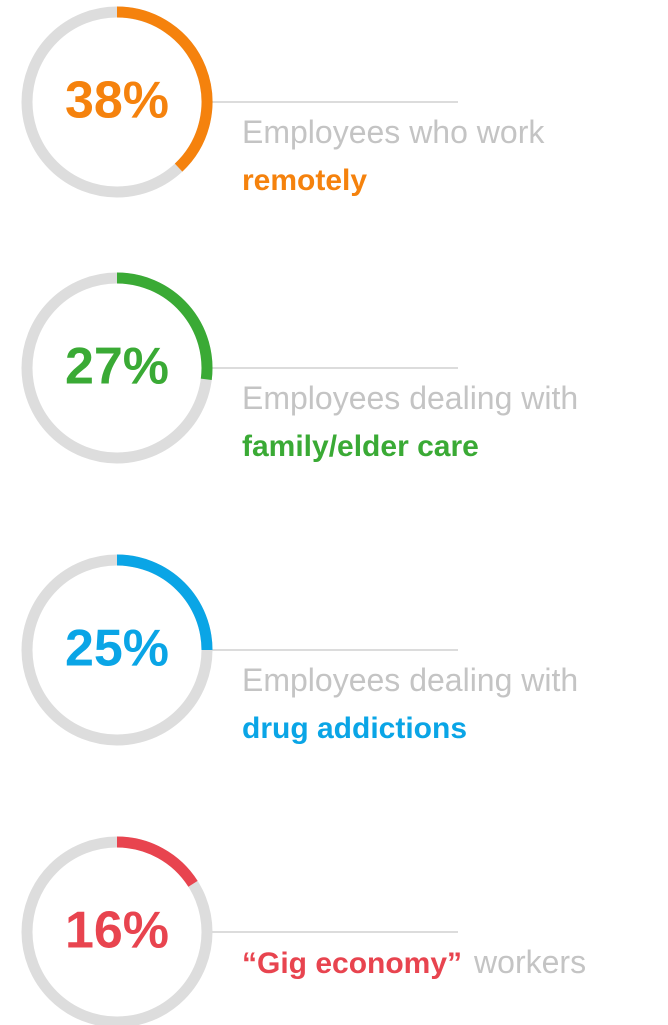 The width and height of the screenshot is (668, 1025). What do you see at coordinates (117, 649) in the screenshot?
I see `percent-label: 25%` at bounding box center [117, 649].